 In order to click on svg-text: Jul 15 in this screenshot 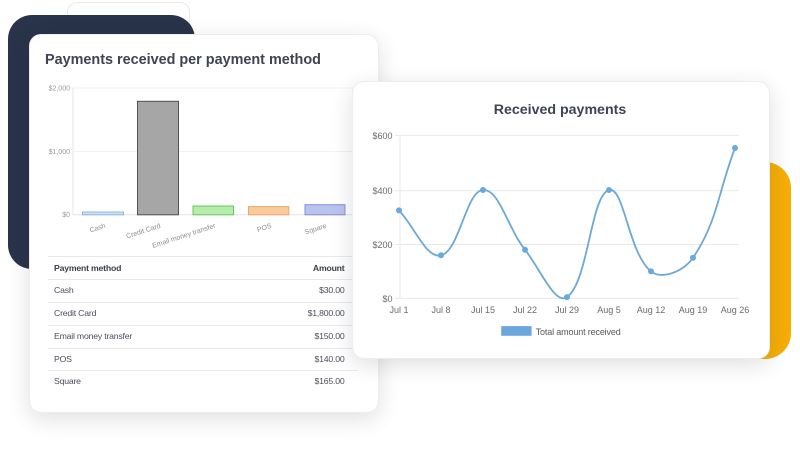, I will do `click(483, 310)`.